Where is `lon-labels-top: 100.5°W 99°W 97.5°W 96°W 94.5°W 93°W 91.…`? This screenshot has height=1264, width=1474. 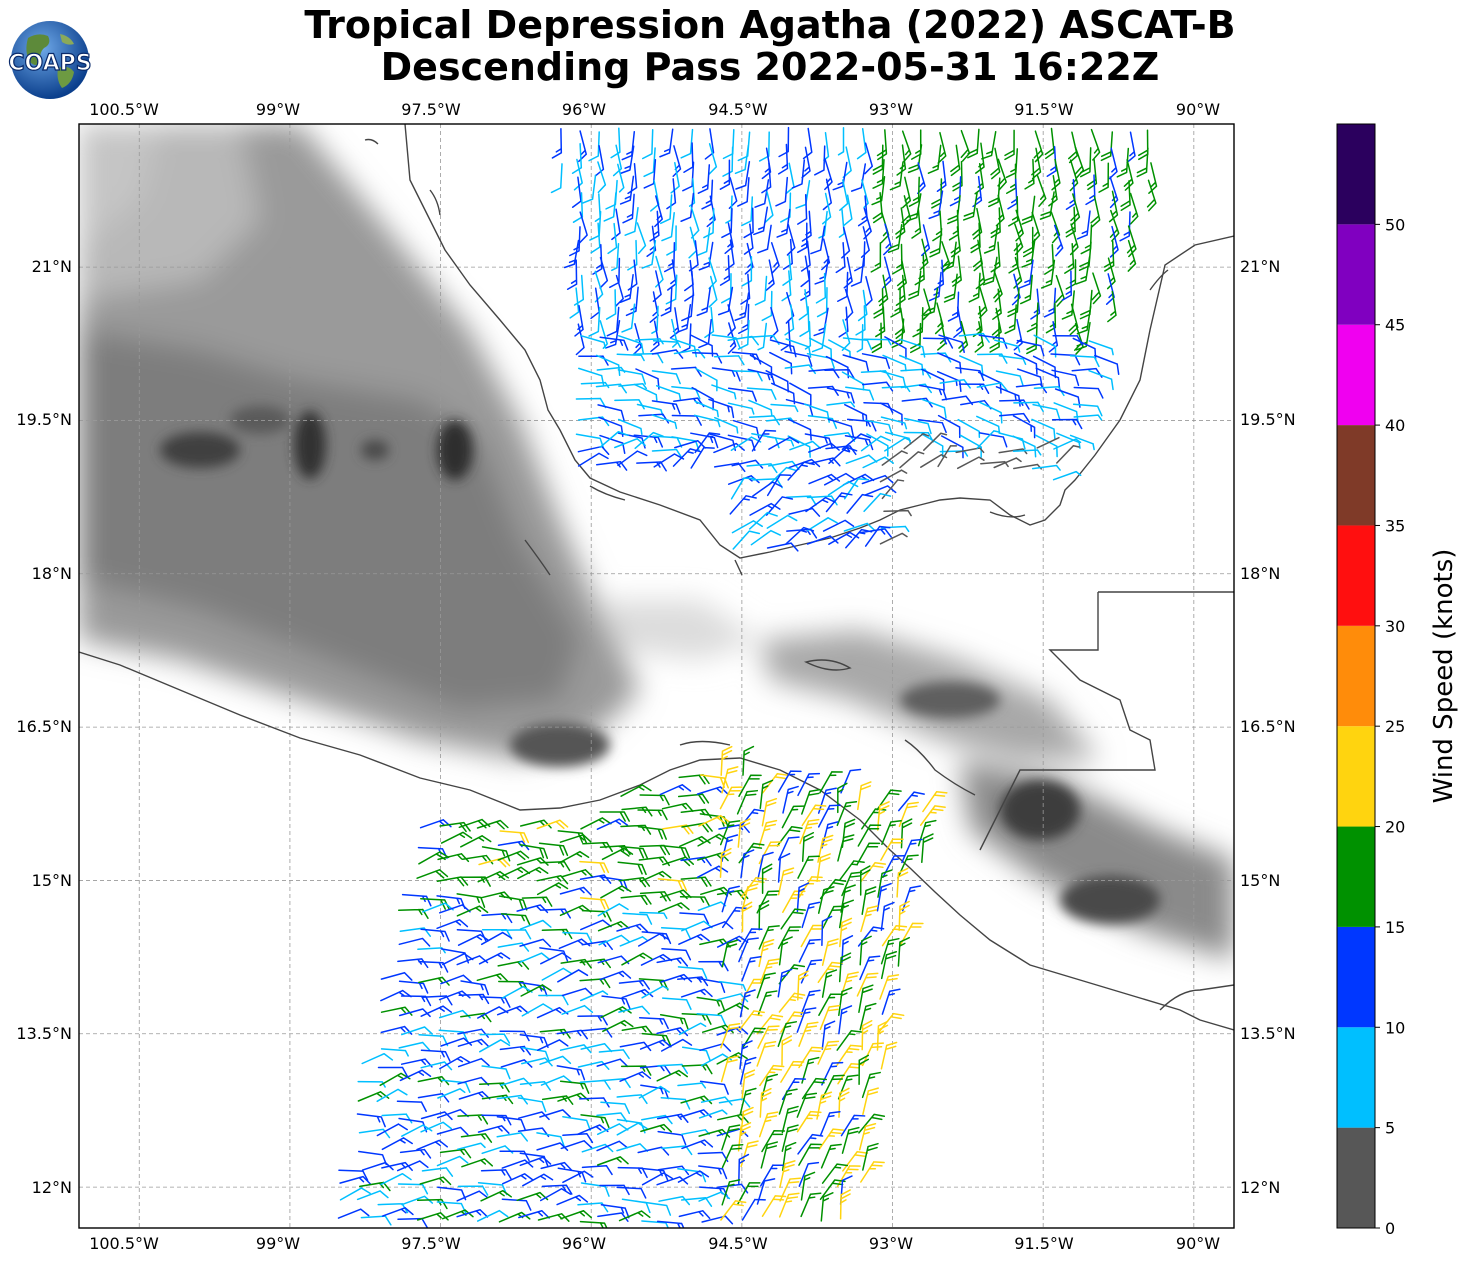
lon-labels-top: 100.5°W 99°W 97.5°W 96°W 94.5°W 93°W 91.… is located at coordinates (654, 109).